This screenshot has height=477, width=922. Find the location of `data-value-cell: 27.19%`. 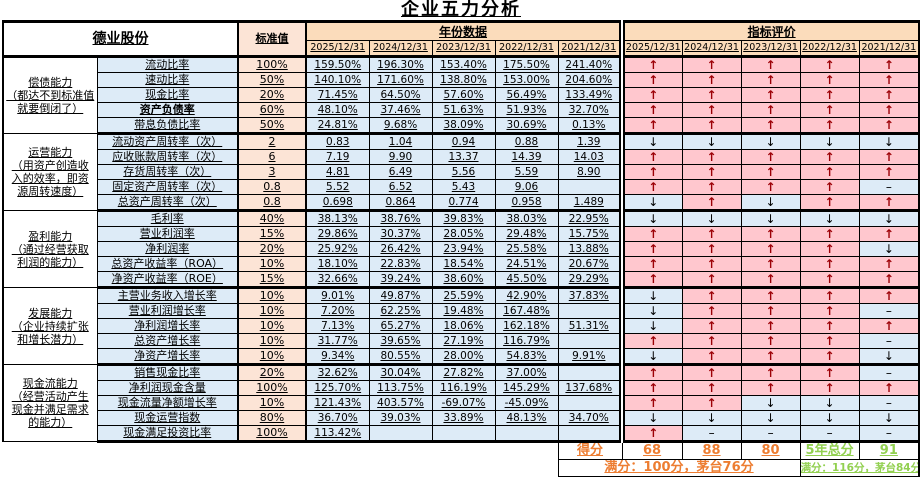

data-value-cell: 27.19% is located at coordinates (463, 341).